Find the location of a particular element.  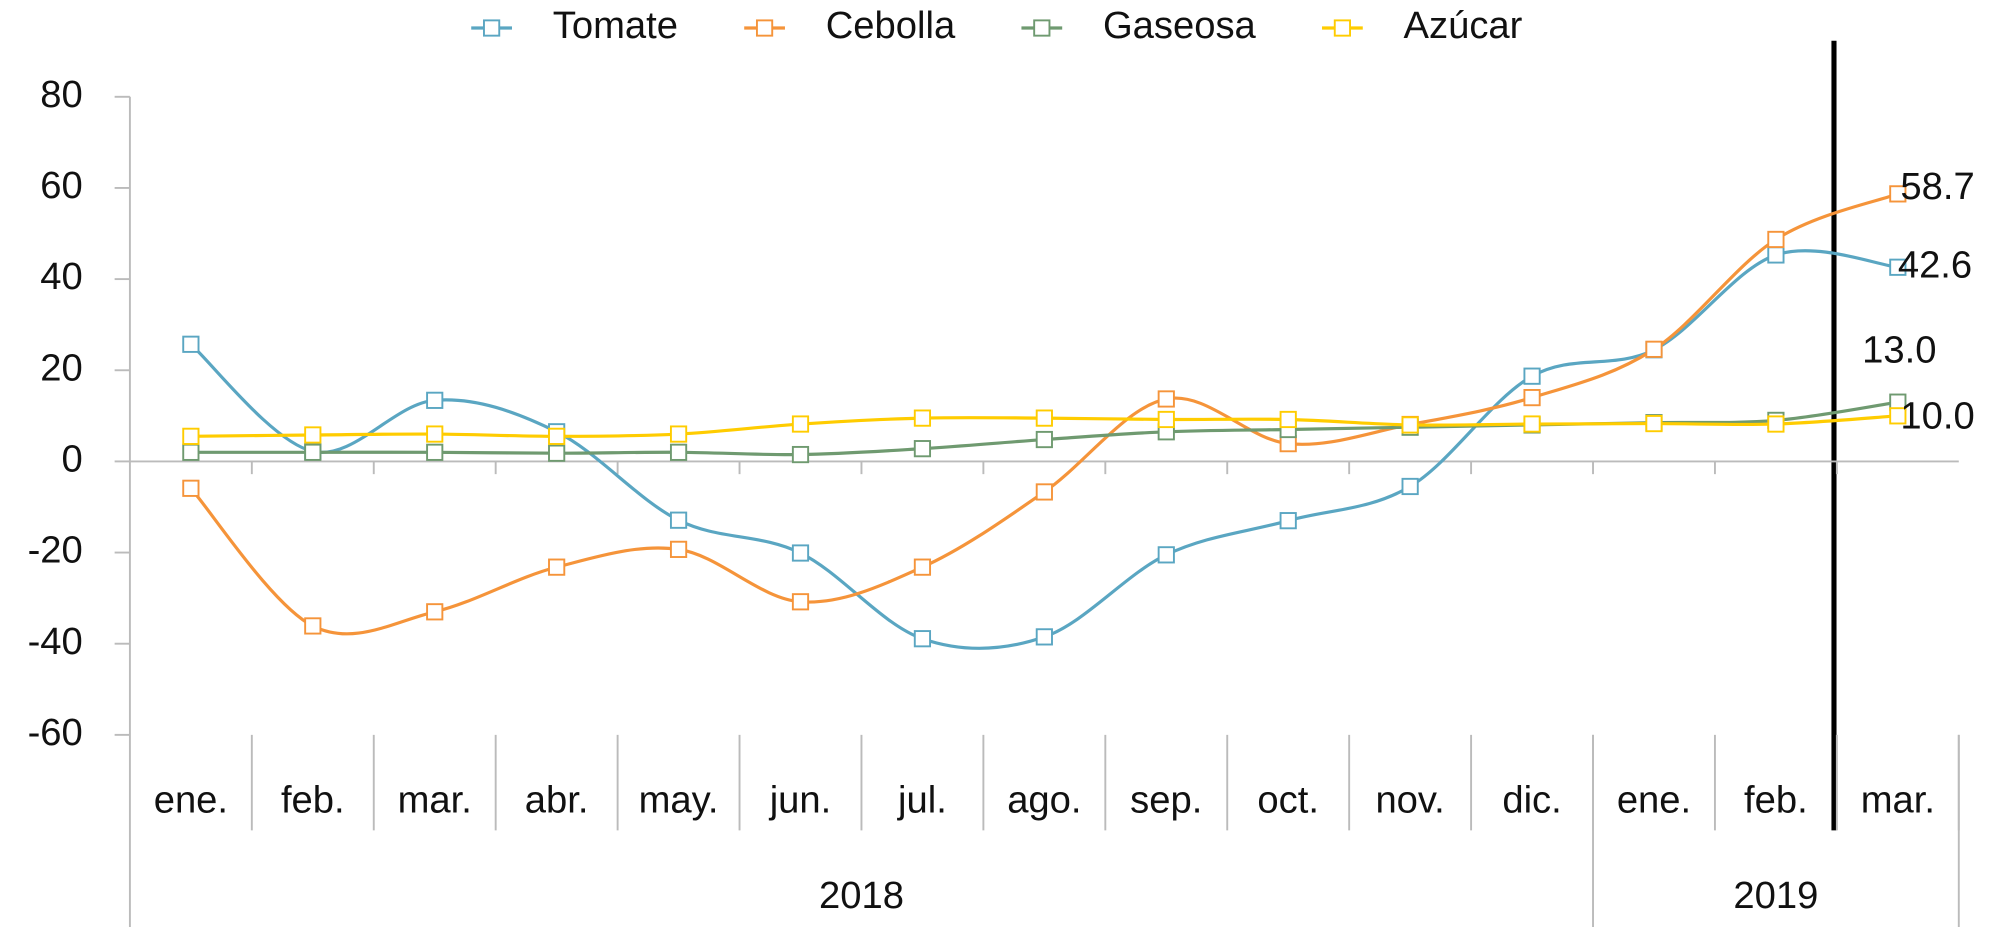

data-label: 58.7 is located at coordinates (1937, 186).